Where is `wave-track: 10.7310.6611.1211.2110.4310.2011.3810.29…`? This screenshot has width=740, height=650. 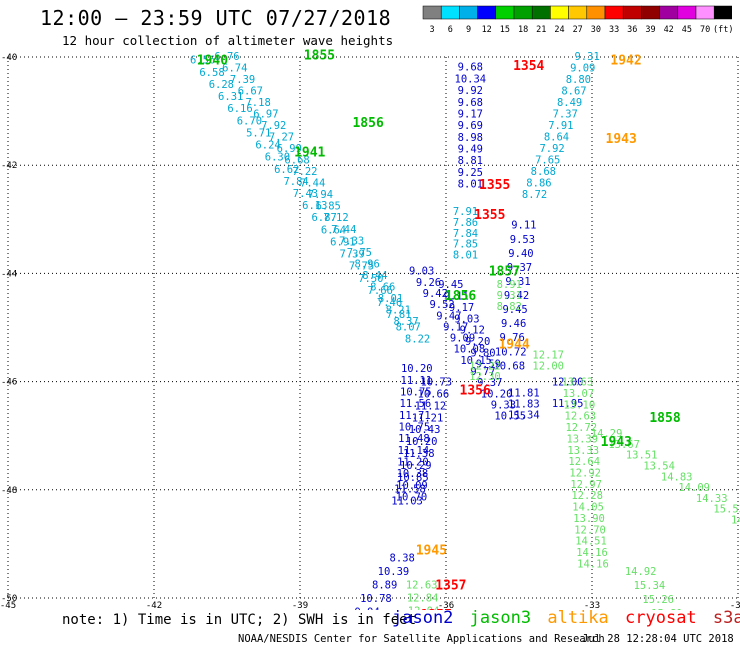
wave-track: 10.7310.6611.1211.2110.4310.2011.3810.29… is located at coordinates (421, 442).